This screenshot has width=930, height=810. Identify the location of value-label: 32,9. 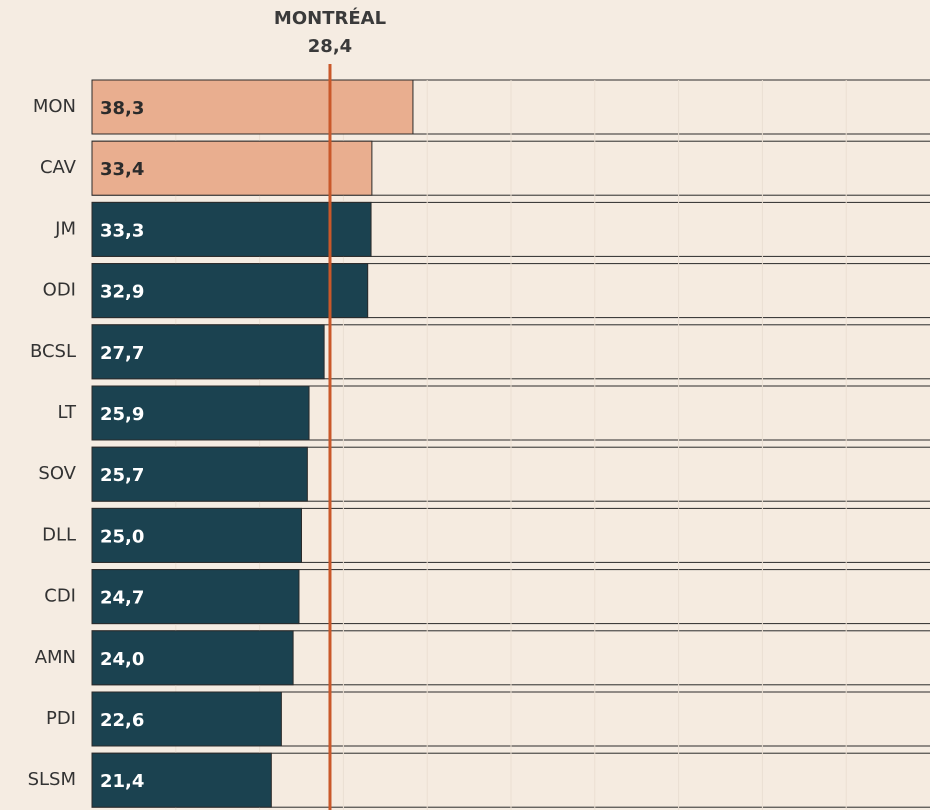
(122, 292).